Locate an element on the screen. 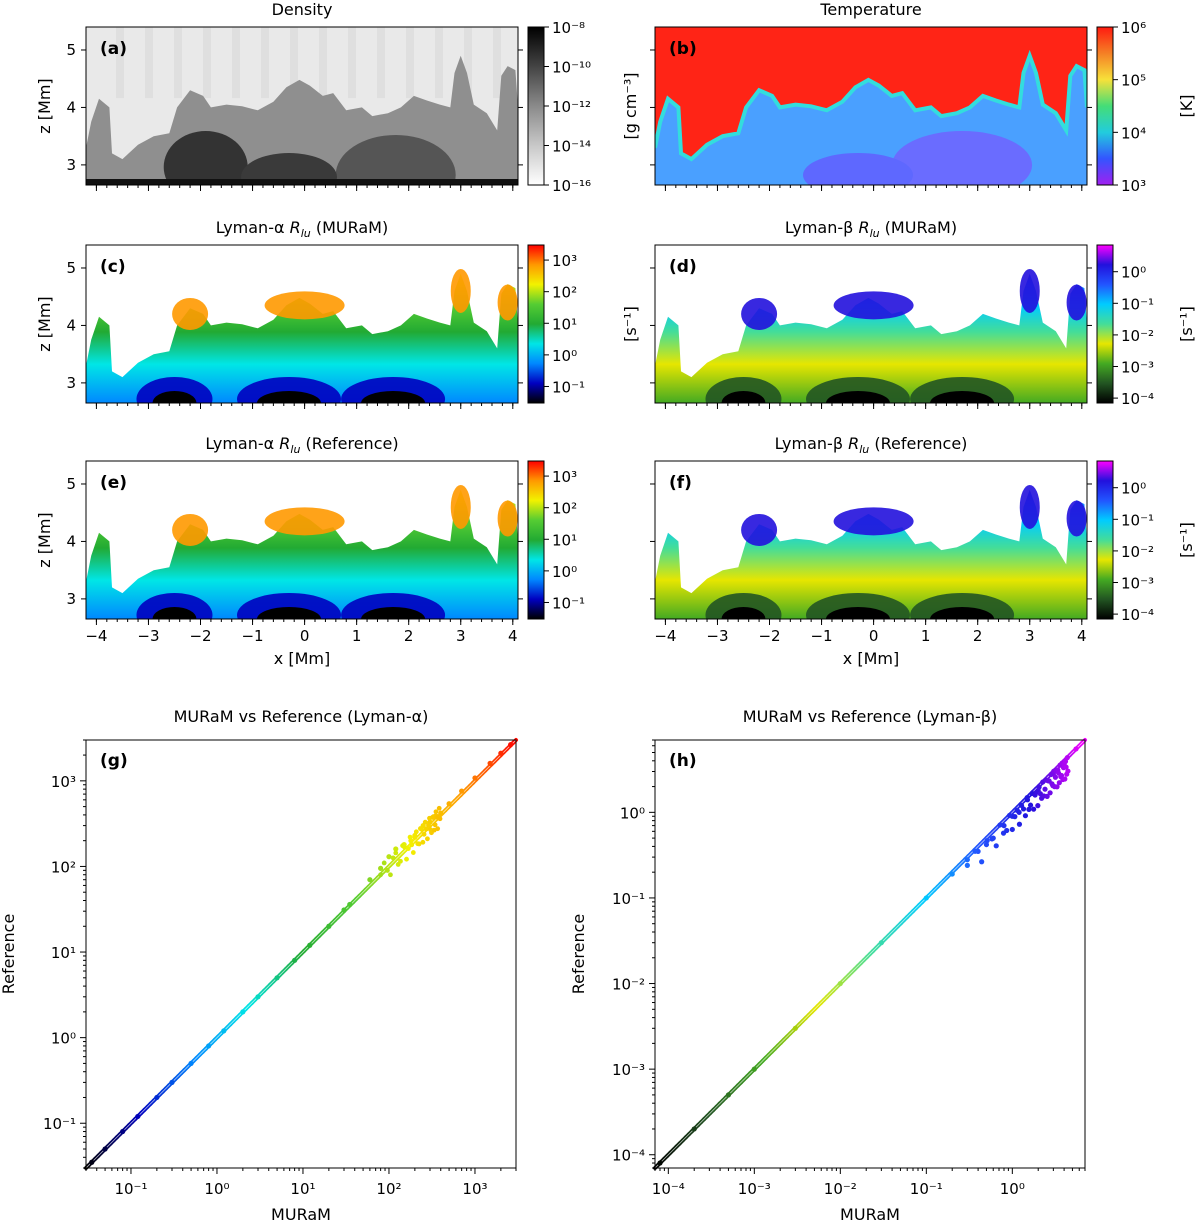  panel-d-image is located at coordinates (871, 324).